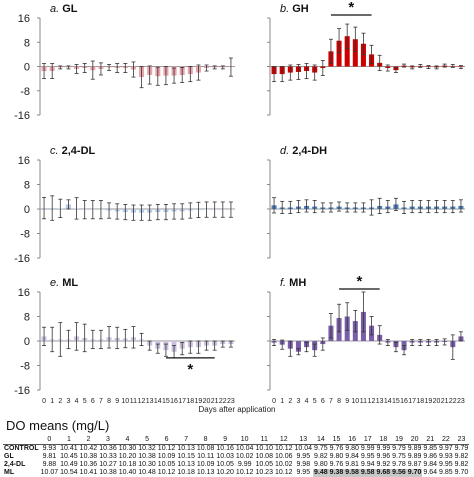 This screenshot has width=474, height=477. Describe the element at coordinates (336, 440) in the screenshot. I see `day-header: 15` at that location.